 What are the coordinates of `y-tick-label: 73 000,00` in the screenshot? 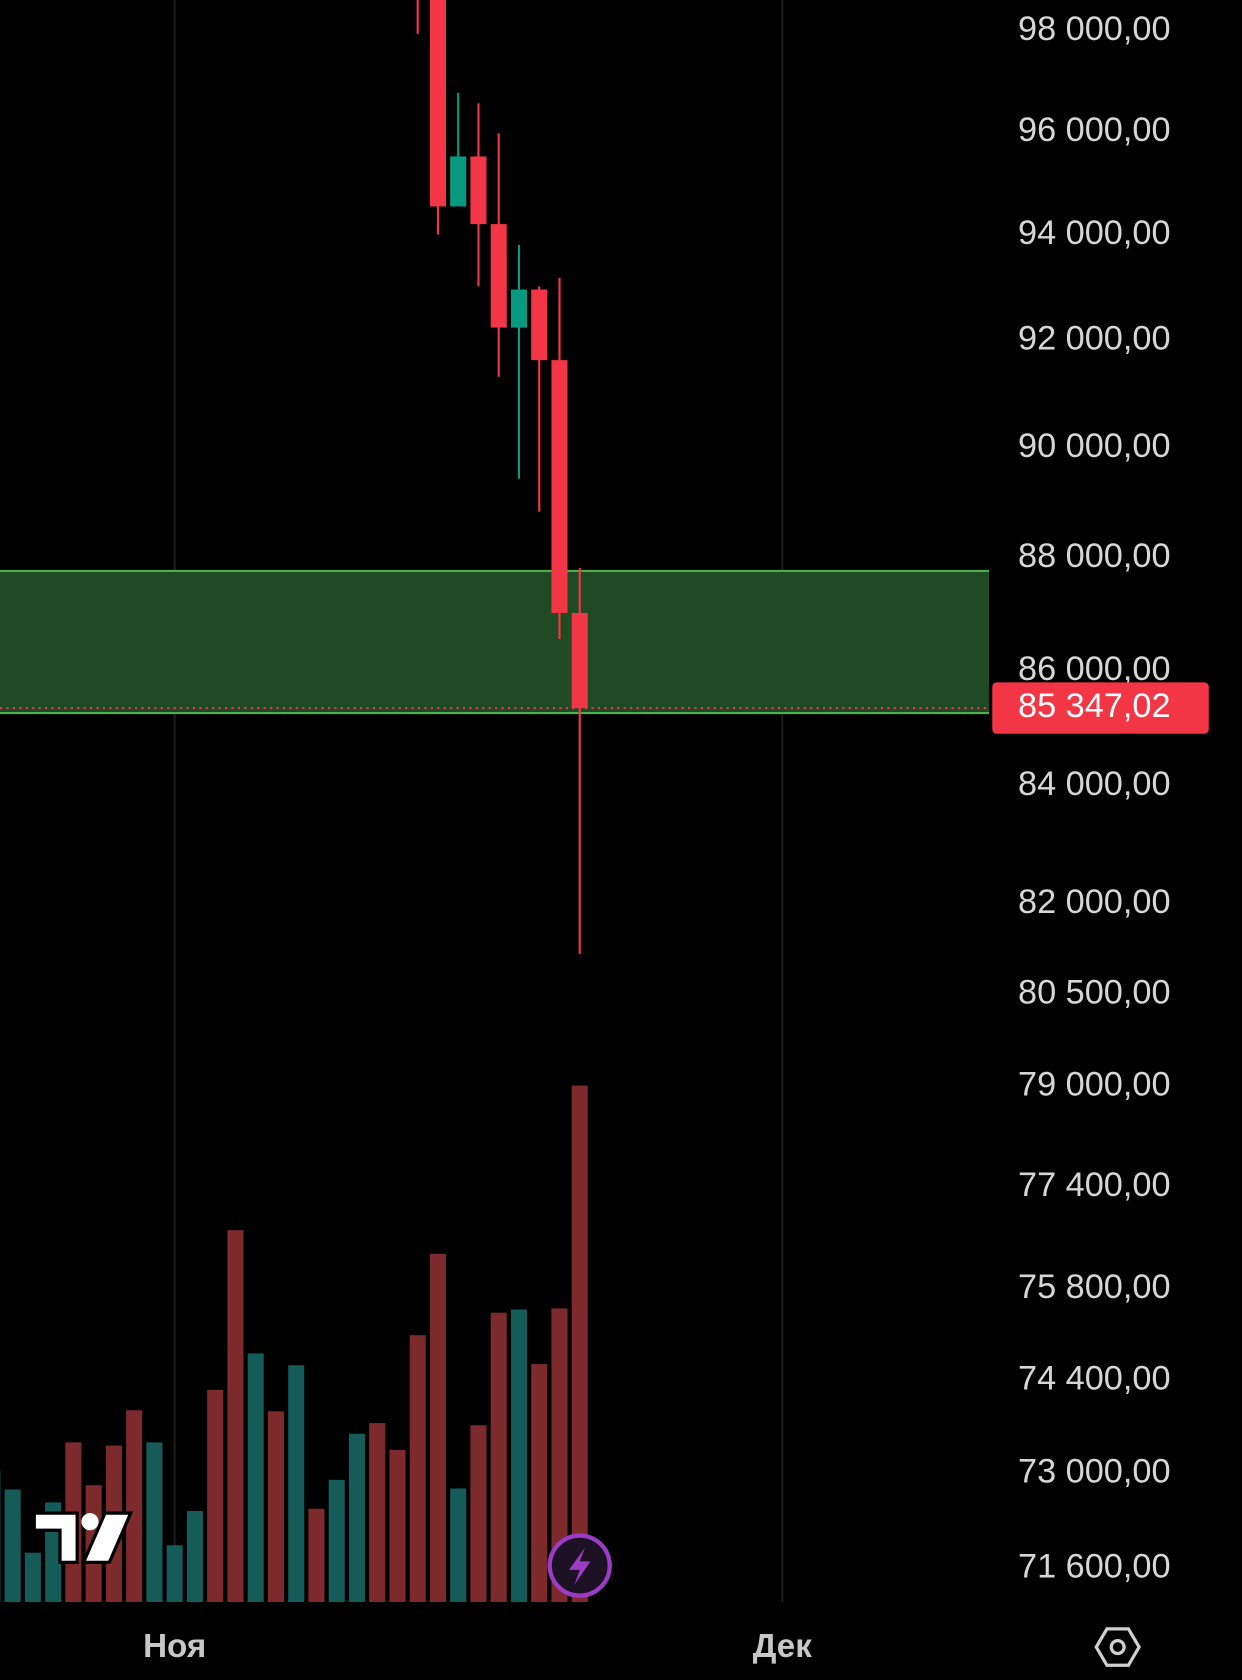 It's located at (1094, 1472).